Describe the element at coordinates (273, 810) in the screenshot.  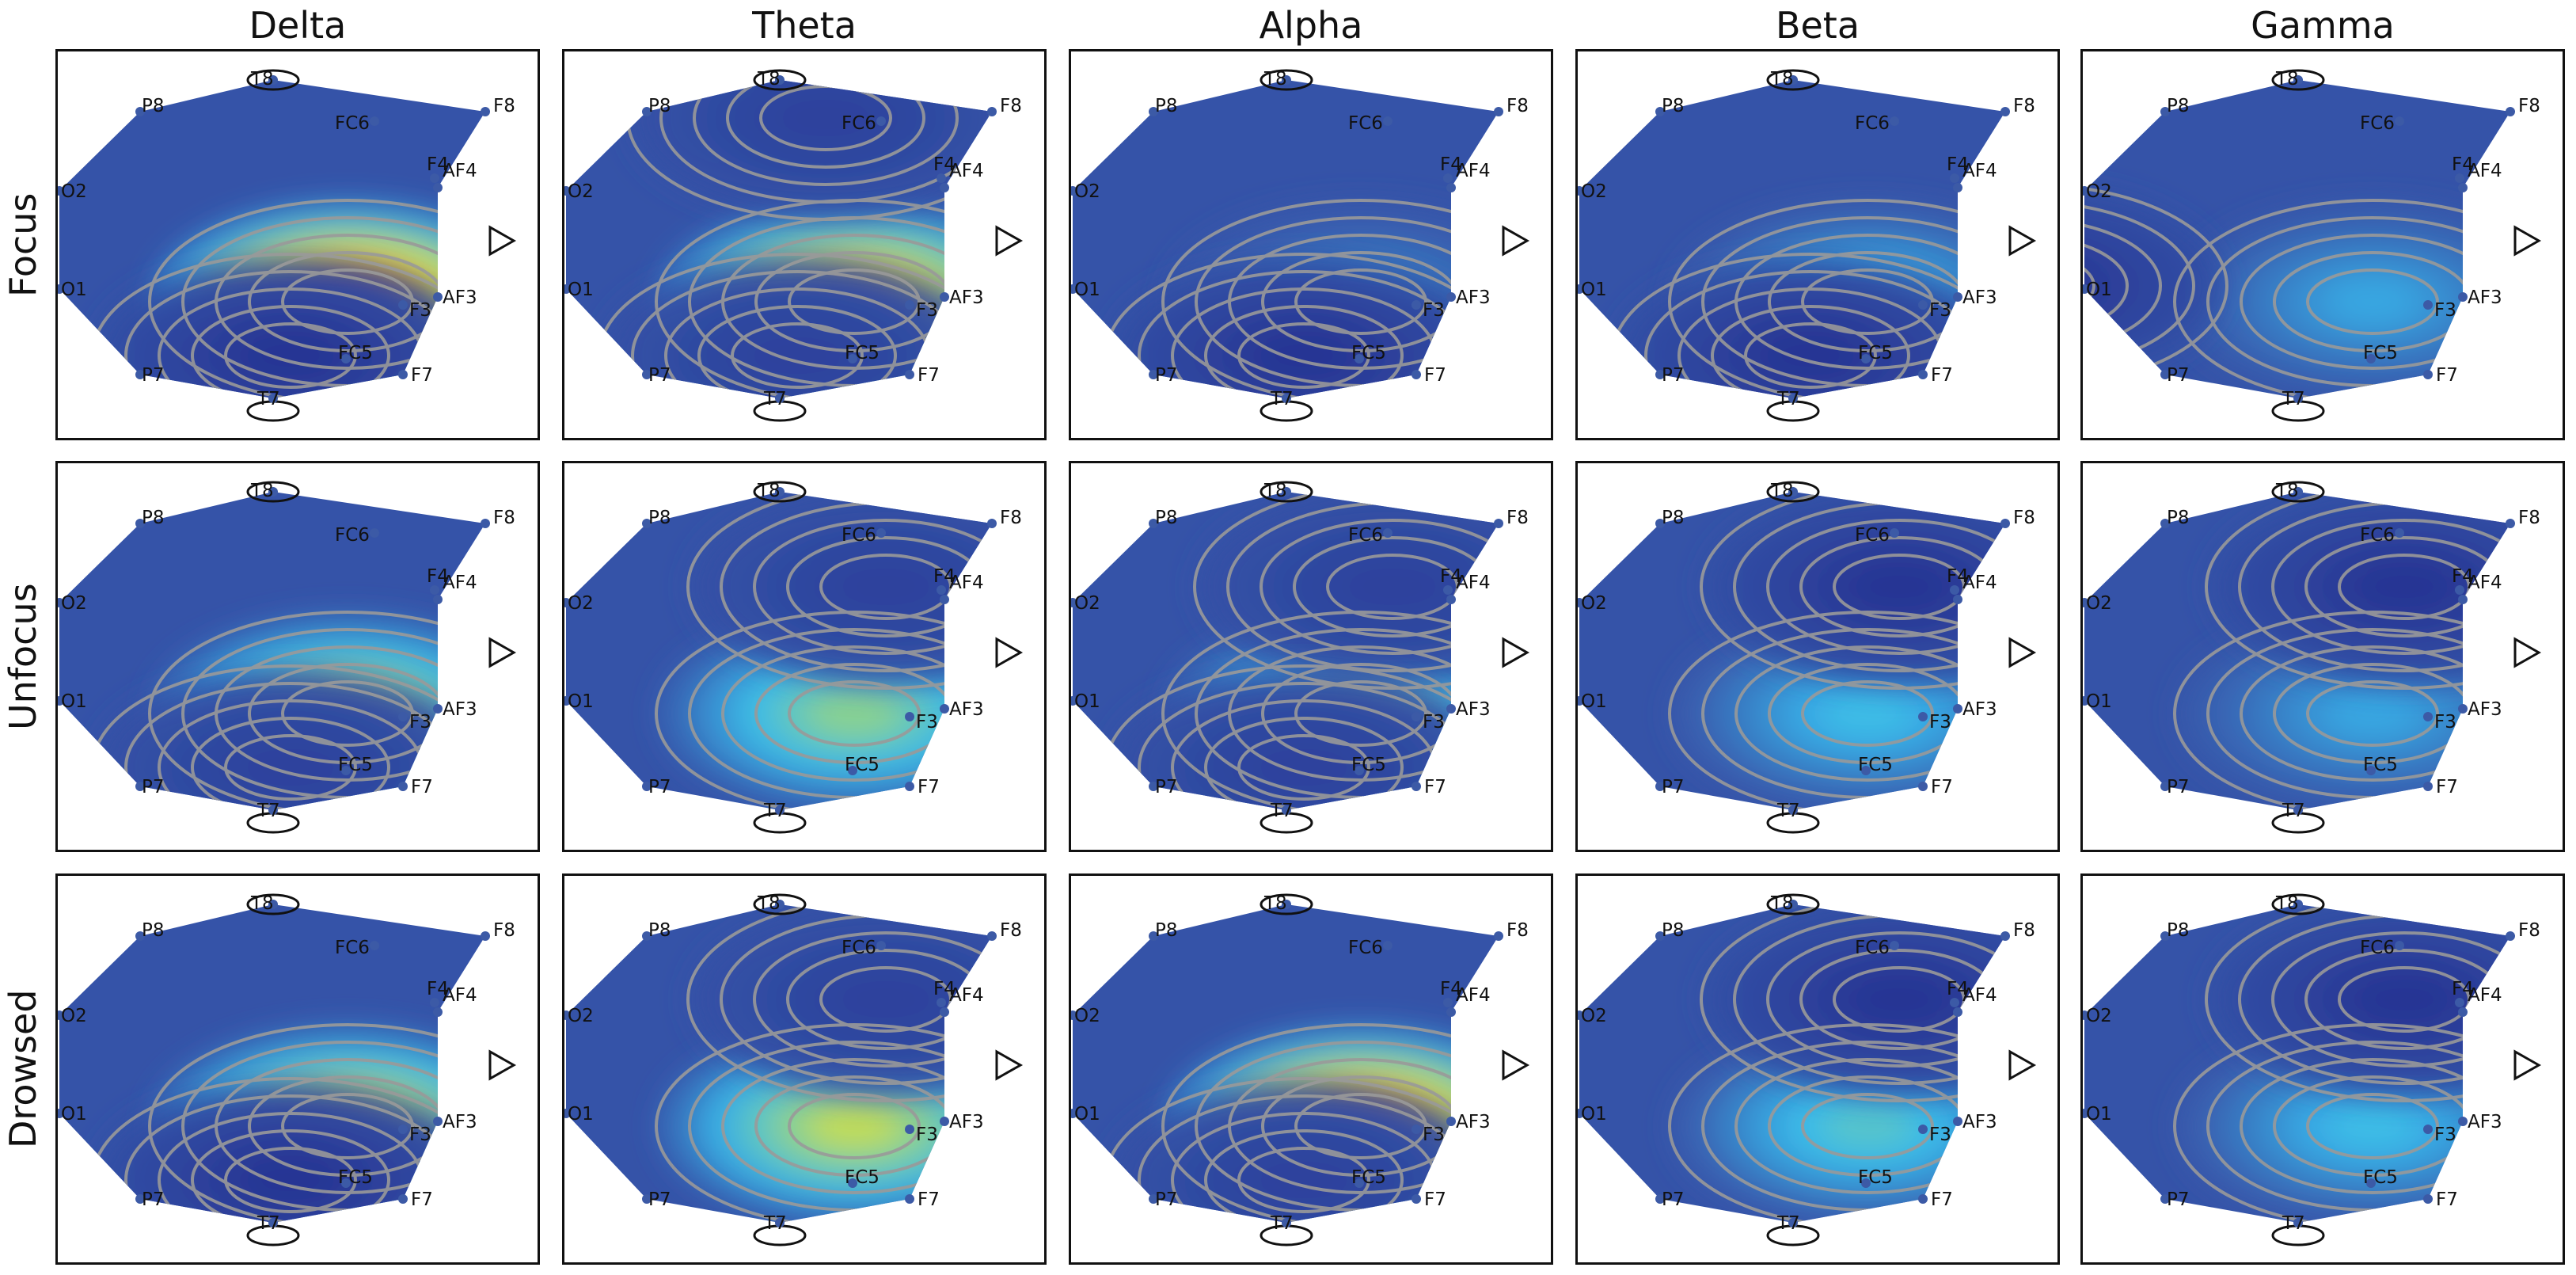
I see `electrode-t7` at that location.